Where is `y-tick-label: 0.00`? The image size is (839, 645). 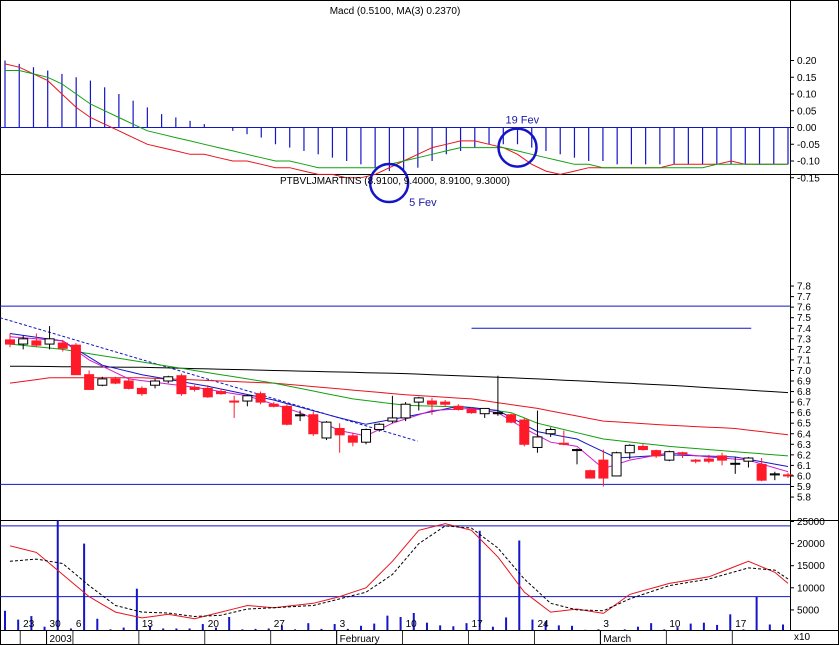
y-tick-label: 0.00 is located at coordinates (807, 128).